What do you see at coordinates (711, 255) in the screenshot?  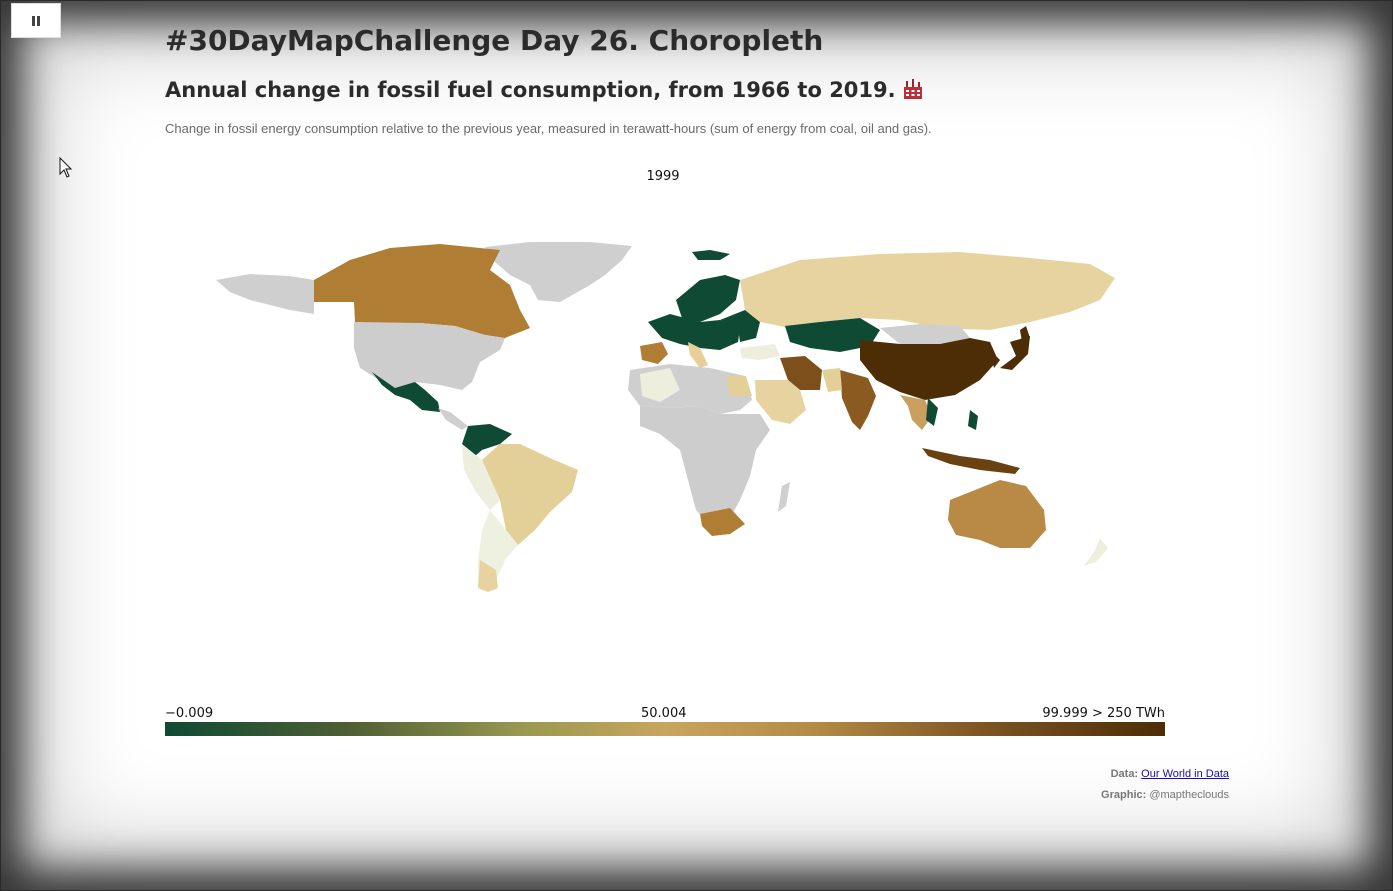 I see `region-iceland` at bounding box center [711, 255].